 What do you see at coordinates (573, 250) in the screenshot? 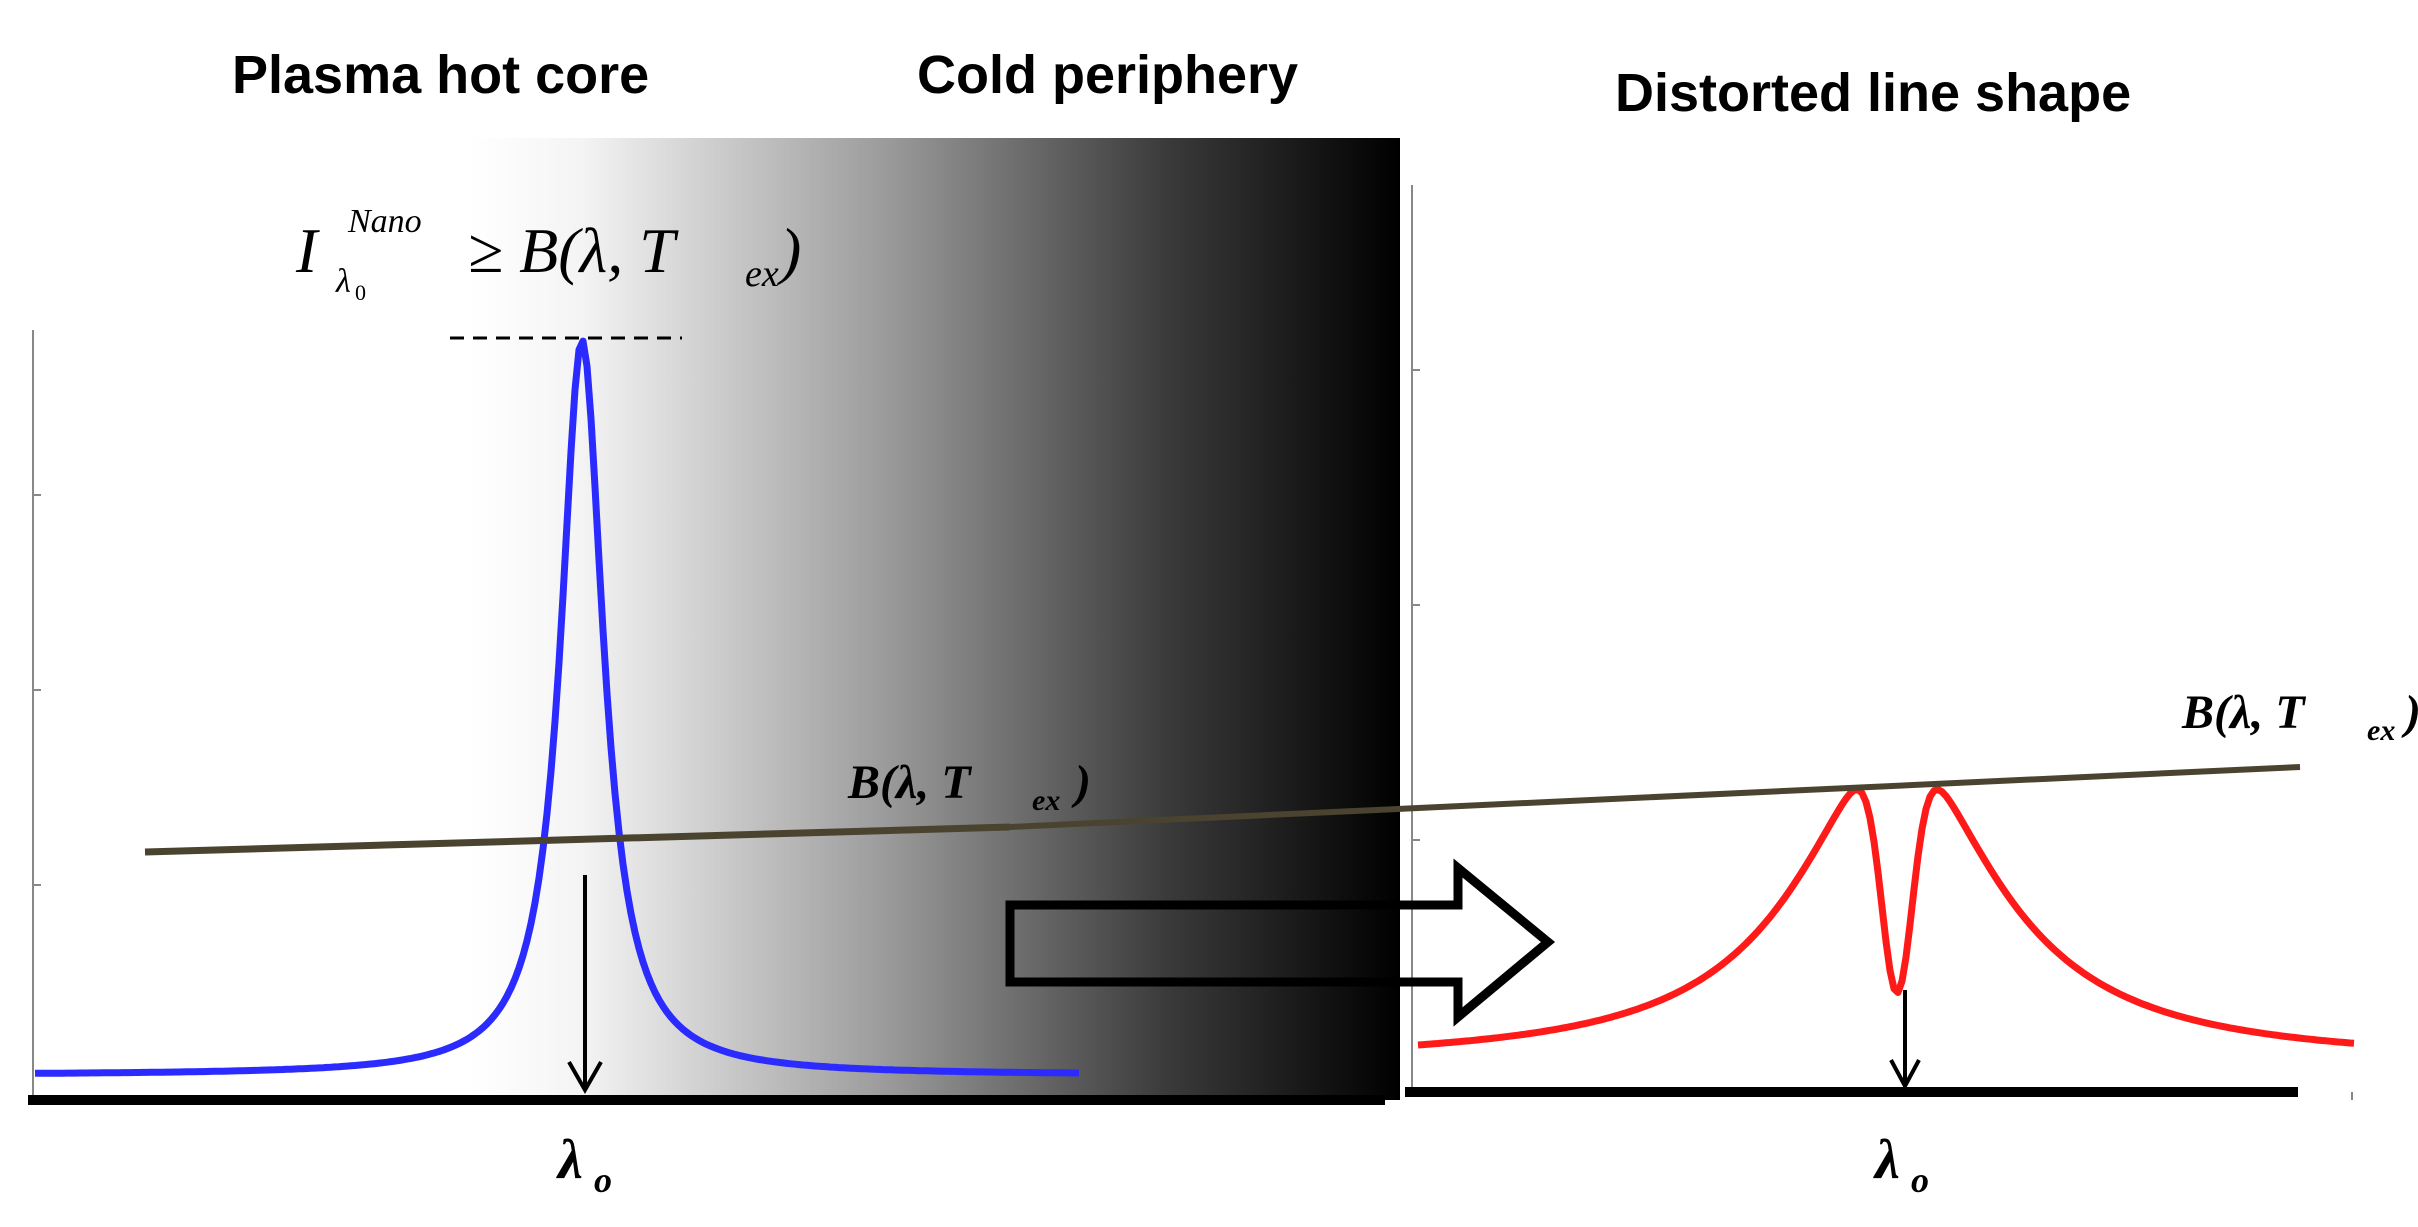
I see `peak-relation: ≥ B(λ, T` at bounding box center [573, 250].